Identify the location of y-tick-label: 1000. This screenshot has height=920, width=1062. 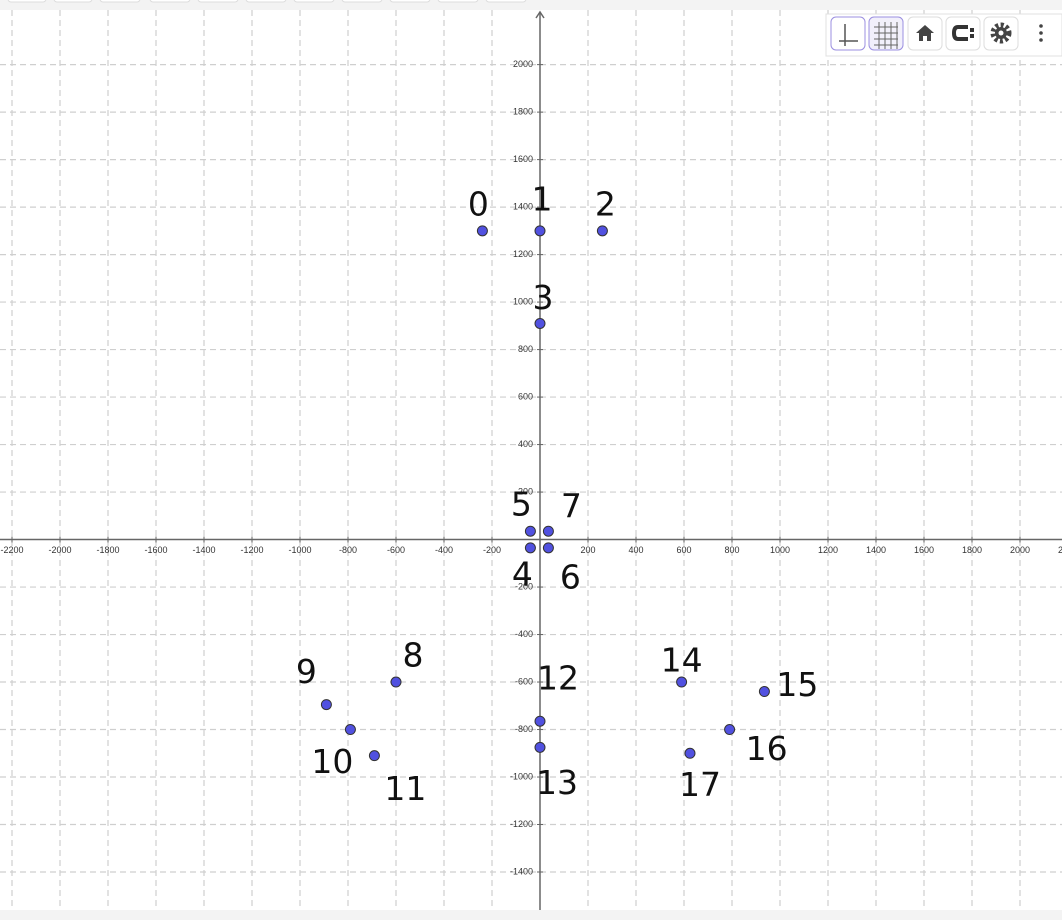
(523, 301).